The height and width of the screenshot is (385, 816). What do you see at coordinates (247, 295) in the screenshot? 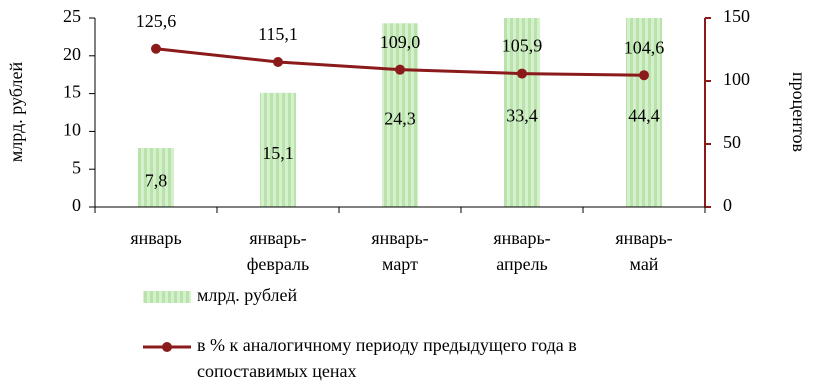
I see `legend-label: млрд. рублей` at bounding box center [247, 295].